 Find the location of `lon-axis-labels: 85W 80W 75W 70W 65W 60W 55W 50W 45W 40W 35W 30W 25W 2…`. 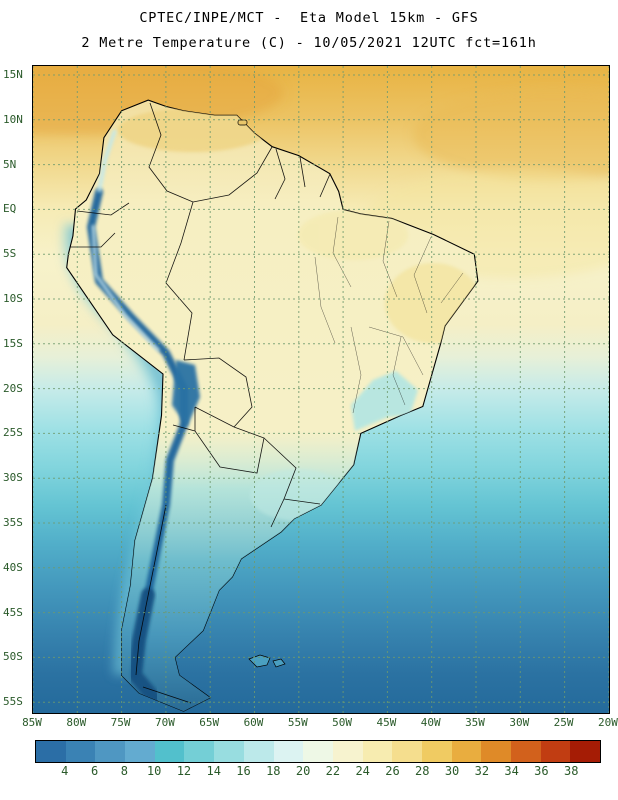

lon-axis-labels: 85W 80W 75W 70W 65W 60W 55W 50W 45W 40W 35W 30W 25W 2… is located at coordinates (320, 723).